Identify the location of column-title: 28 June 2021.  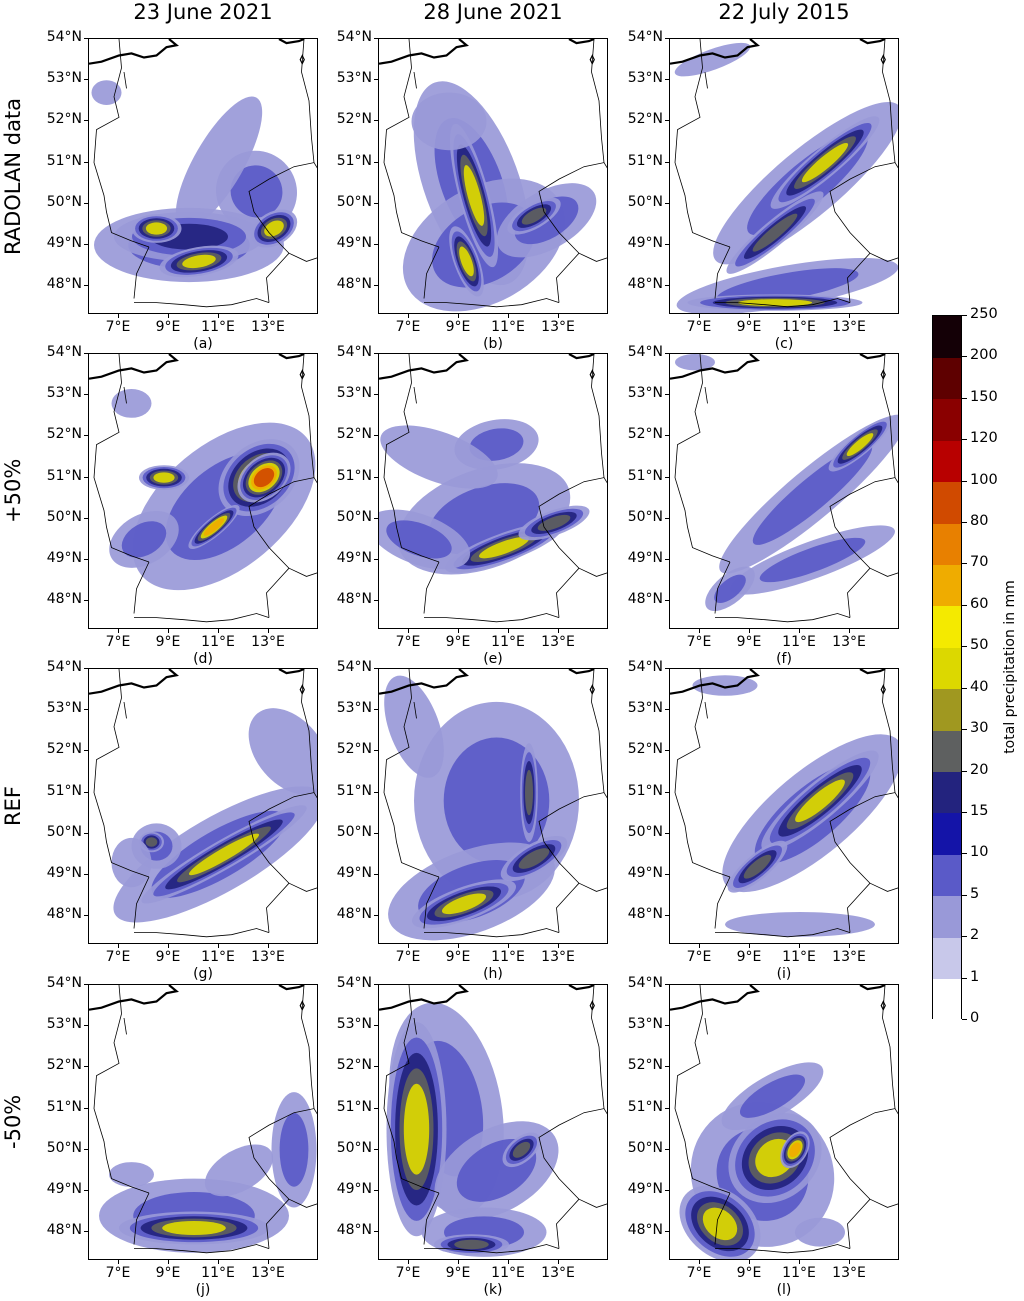
(493, 12).